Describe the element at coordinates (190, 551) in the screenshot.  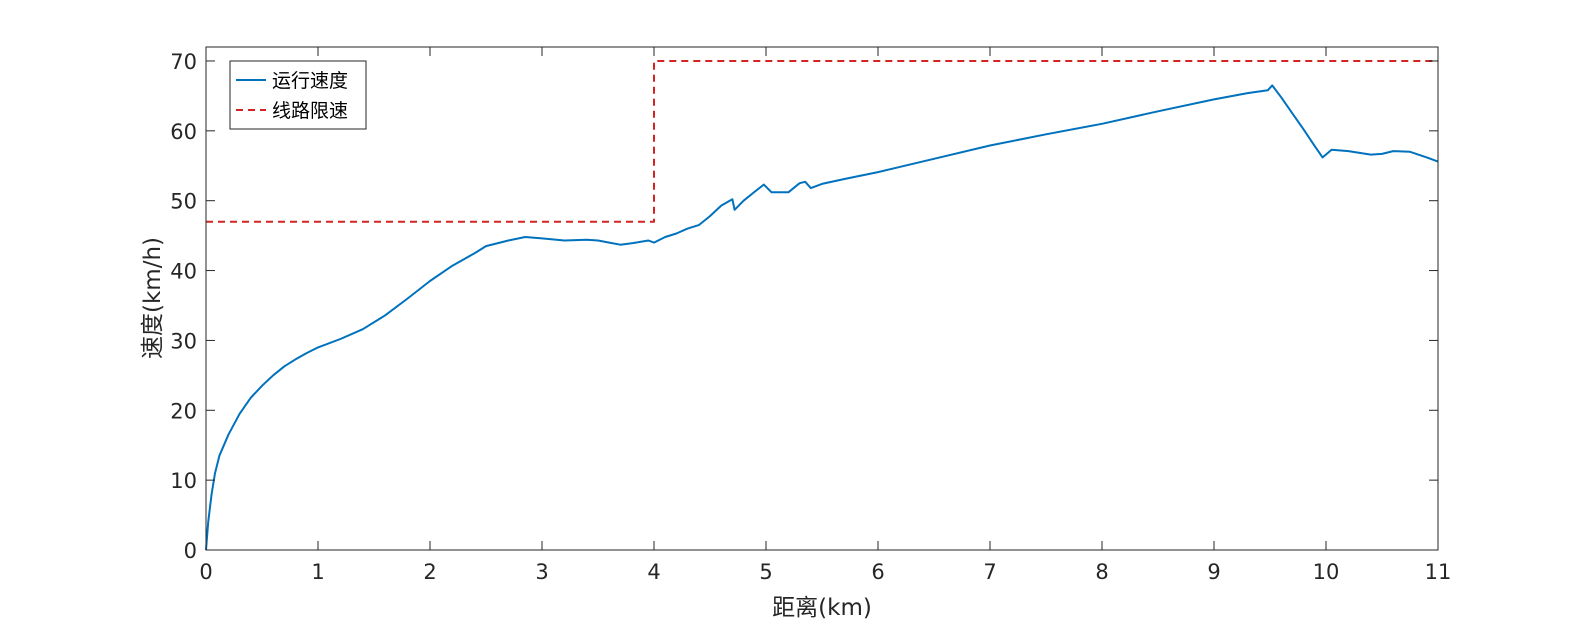
I see `y-tick-label: 0` at that location.